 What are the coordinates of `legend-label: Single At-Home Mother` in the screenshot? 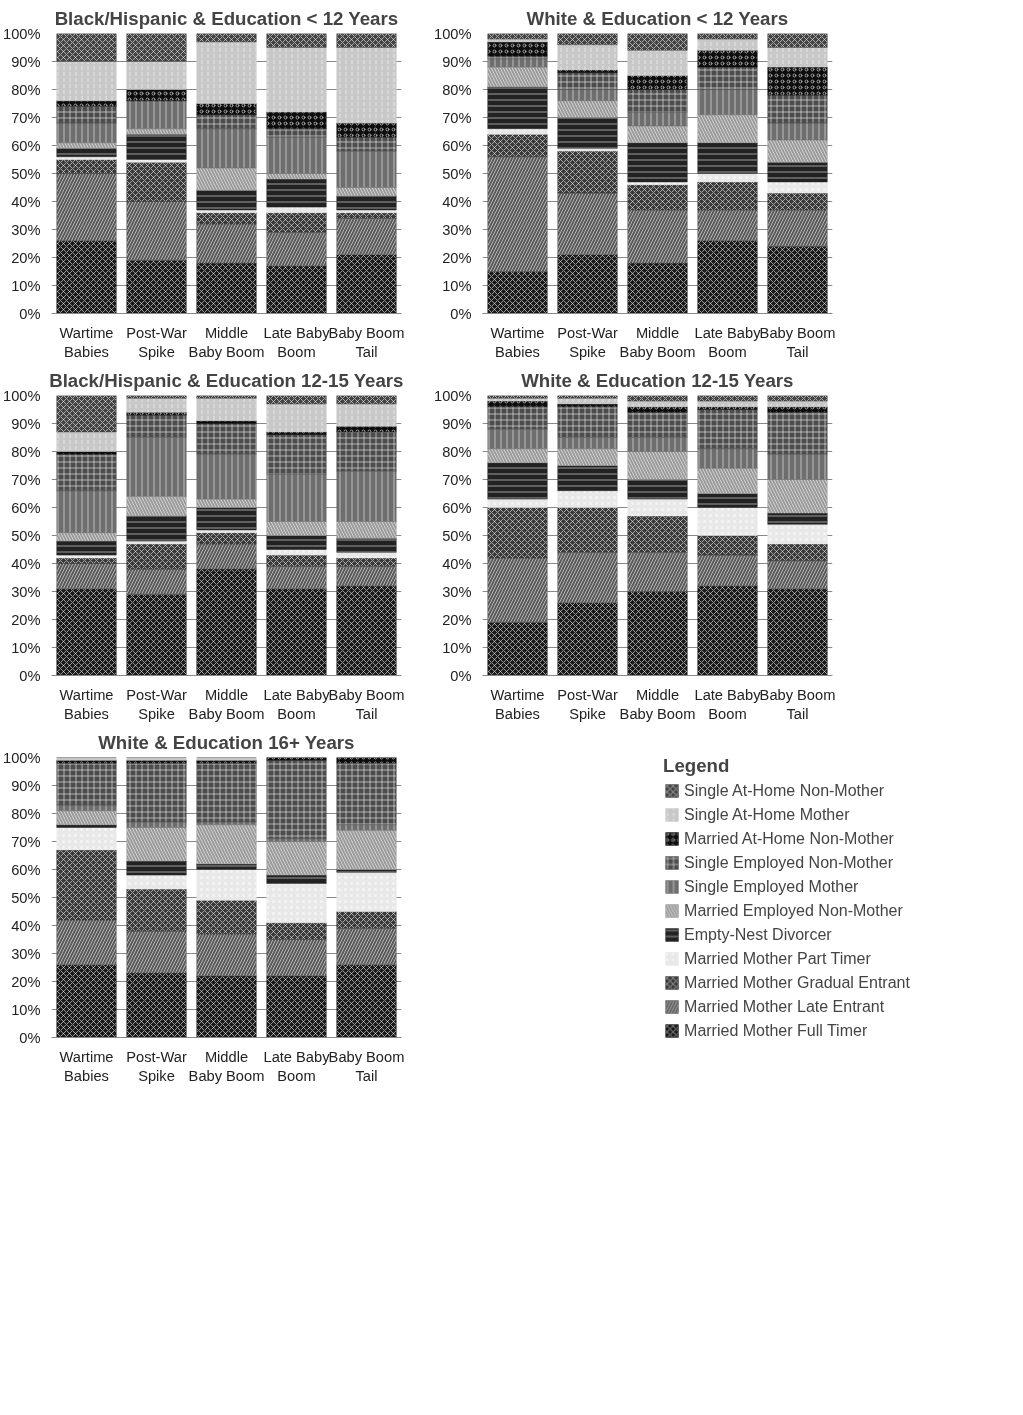 It's located at (767, 814).